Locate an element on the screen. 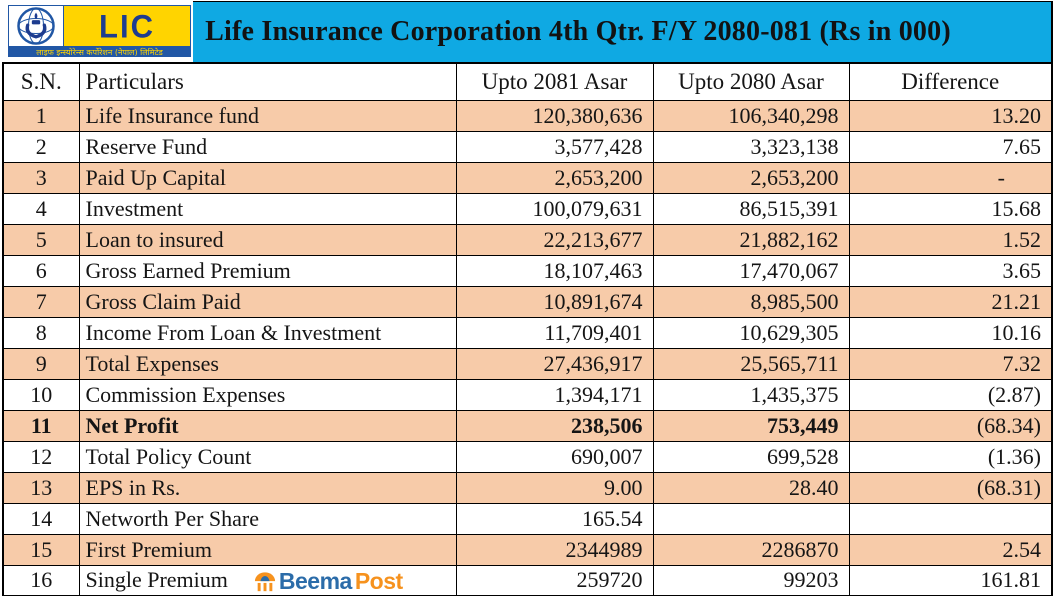 Image resolution: width=1053 pixels, height=596 pixels. value-2081-cell: 120,380,636 is located at coordinates (554, 115).